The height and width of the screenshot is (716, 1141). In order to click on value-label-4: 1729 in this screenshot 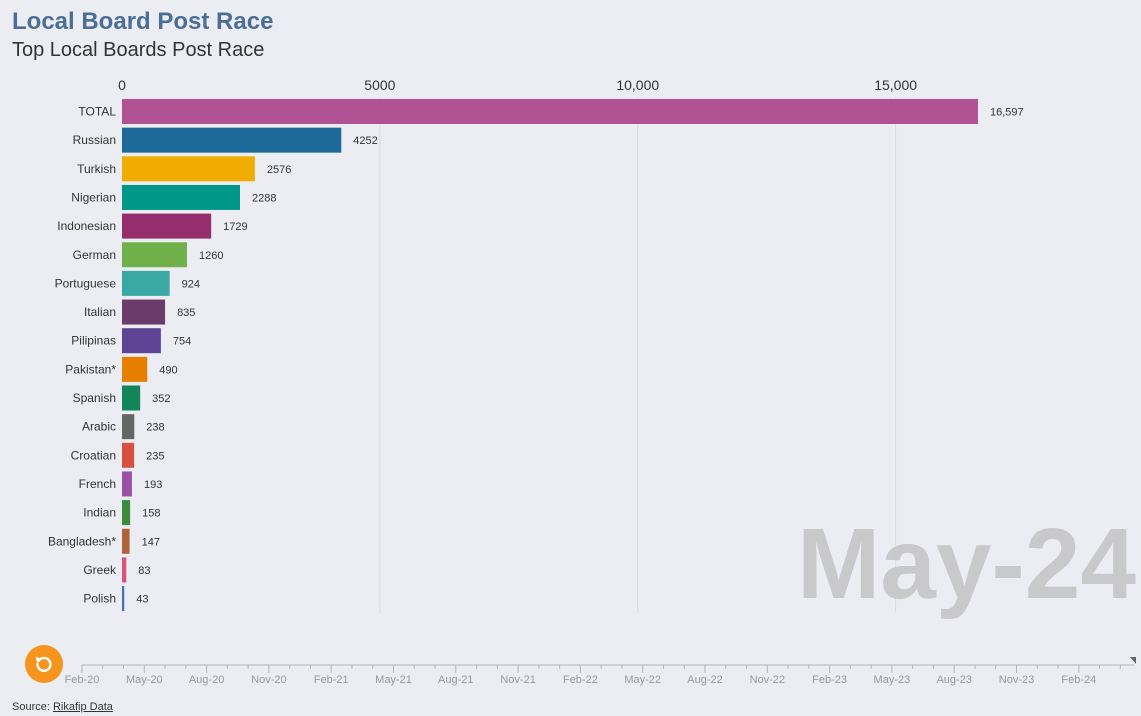, I will do `click(235, 227)`.